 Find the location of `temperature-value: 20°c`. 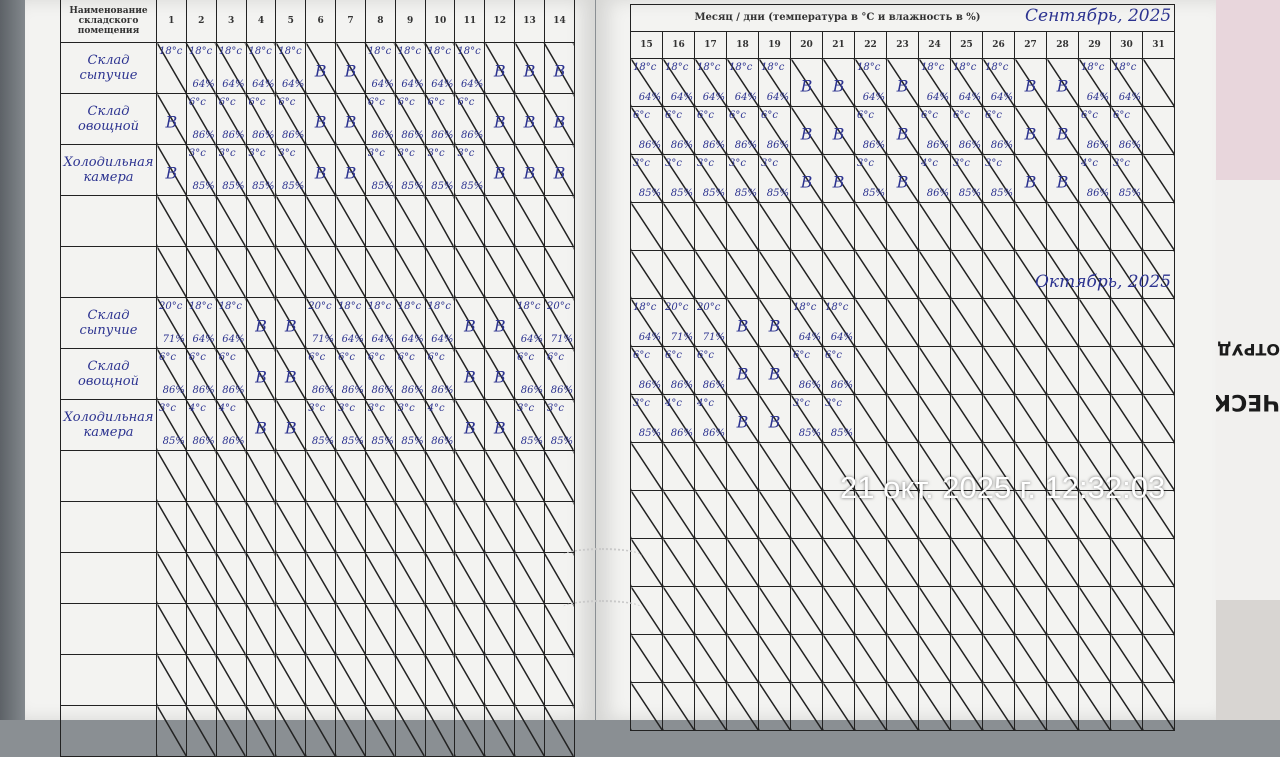

temperature-value: 20°c is located at coordinates (558, 306).